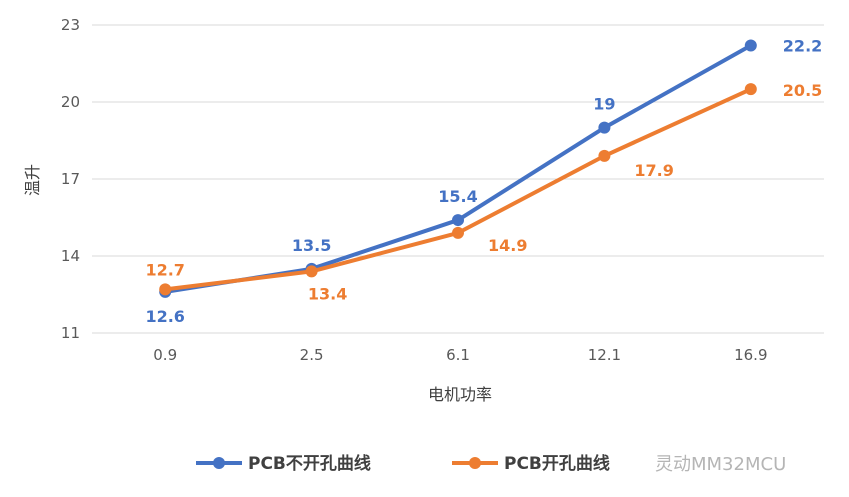 The height and width of the screenshot is (497, 849). Describe the element at coordinates (460, 394) in the screenshot. I see `x-axis-title: 电机功率` at that location.